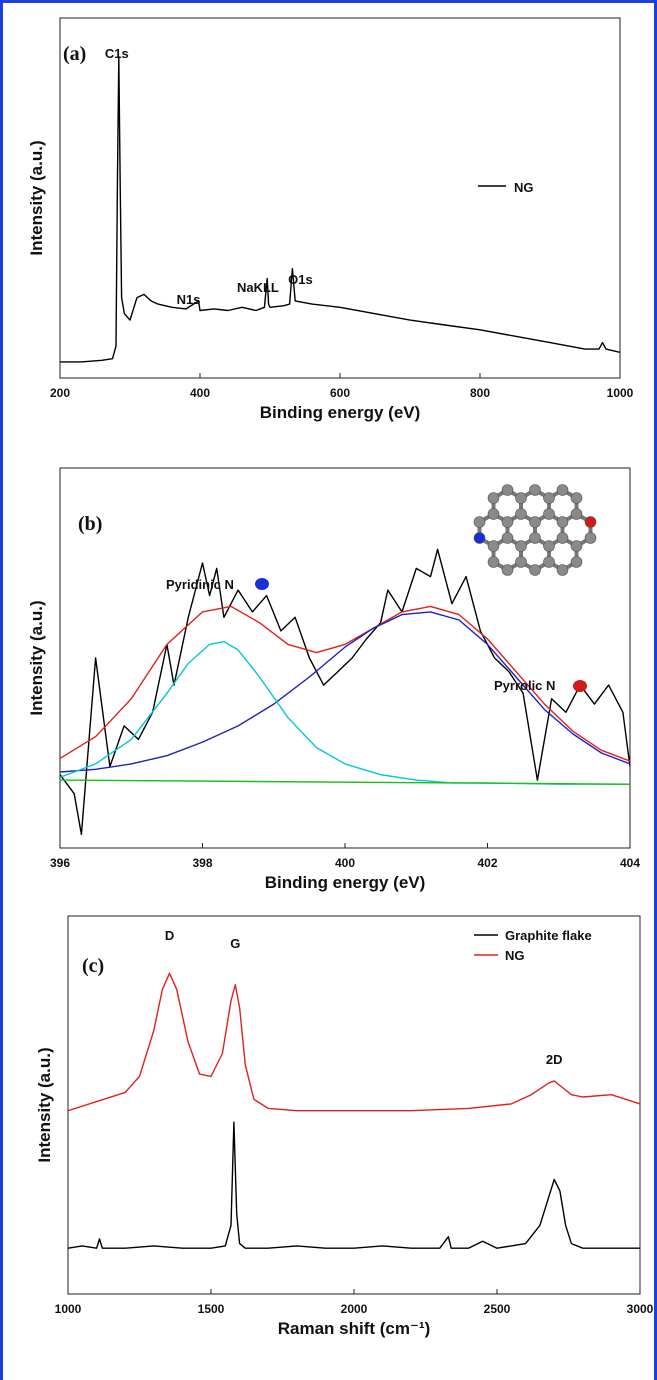 This screenshot has width=657, height=1380. Describe the element at coordinates (535, 530) in the screenshot. I see `molecule-inset` at that location.